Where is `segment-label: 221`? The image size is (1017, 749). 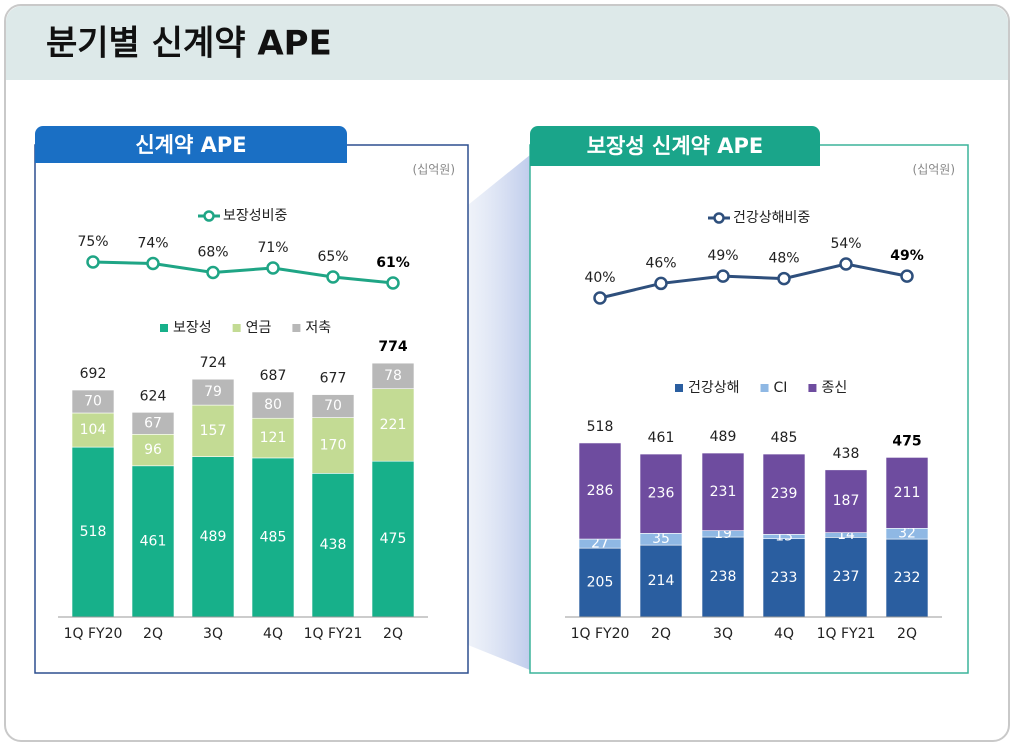 segment-label: 221 is located at coordinates (393, 425).